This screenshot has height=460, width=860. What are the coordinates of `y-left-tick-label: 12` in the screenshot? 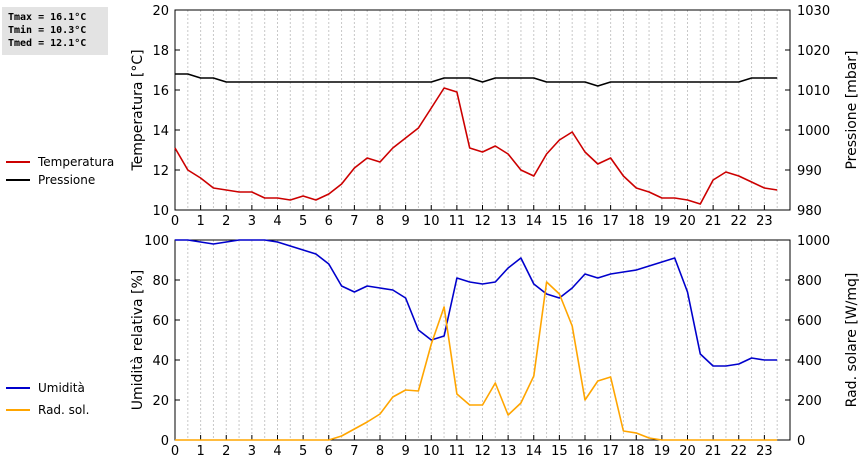 It's located at (160, 171).